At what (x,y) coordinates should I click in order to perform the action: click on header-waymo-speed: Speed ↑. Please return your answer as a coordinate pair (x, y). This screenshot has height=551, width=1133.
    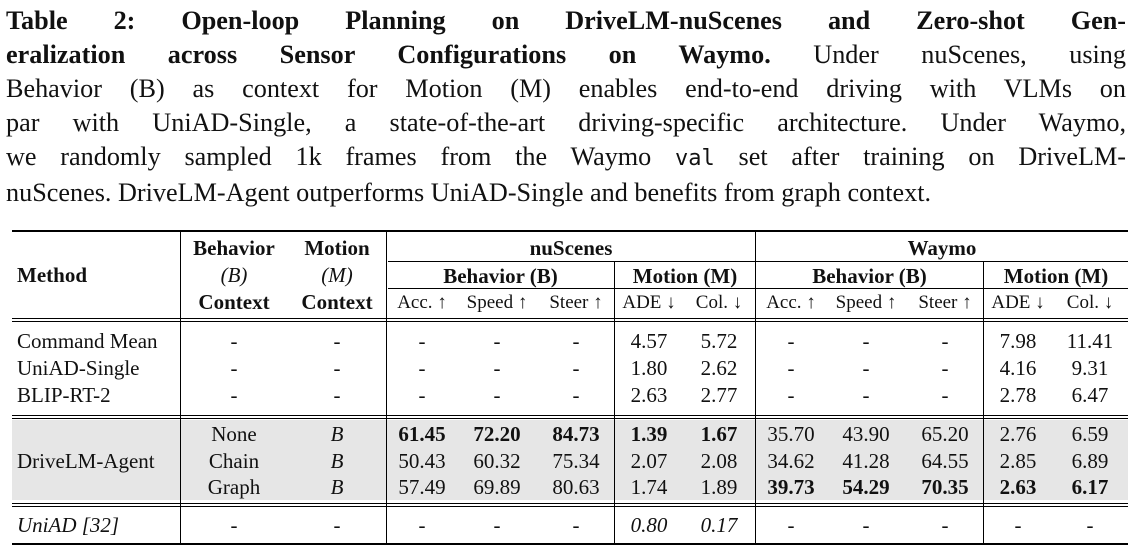
    Looking at the image, I should click on (866, 302).